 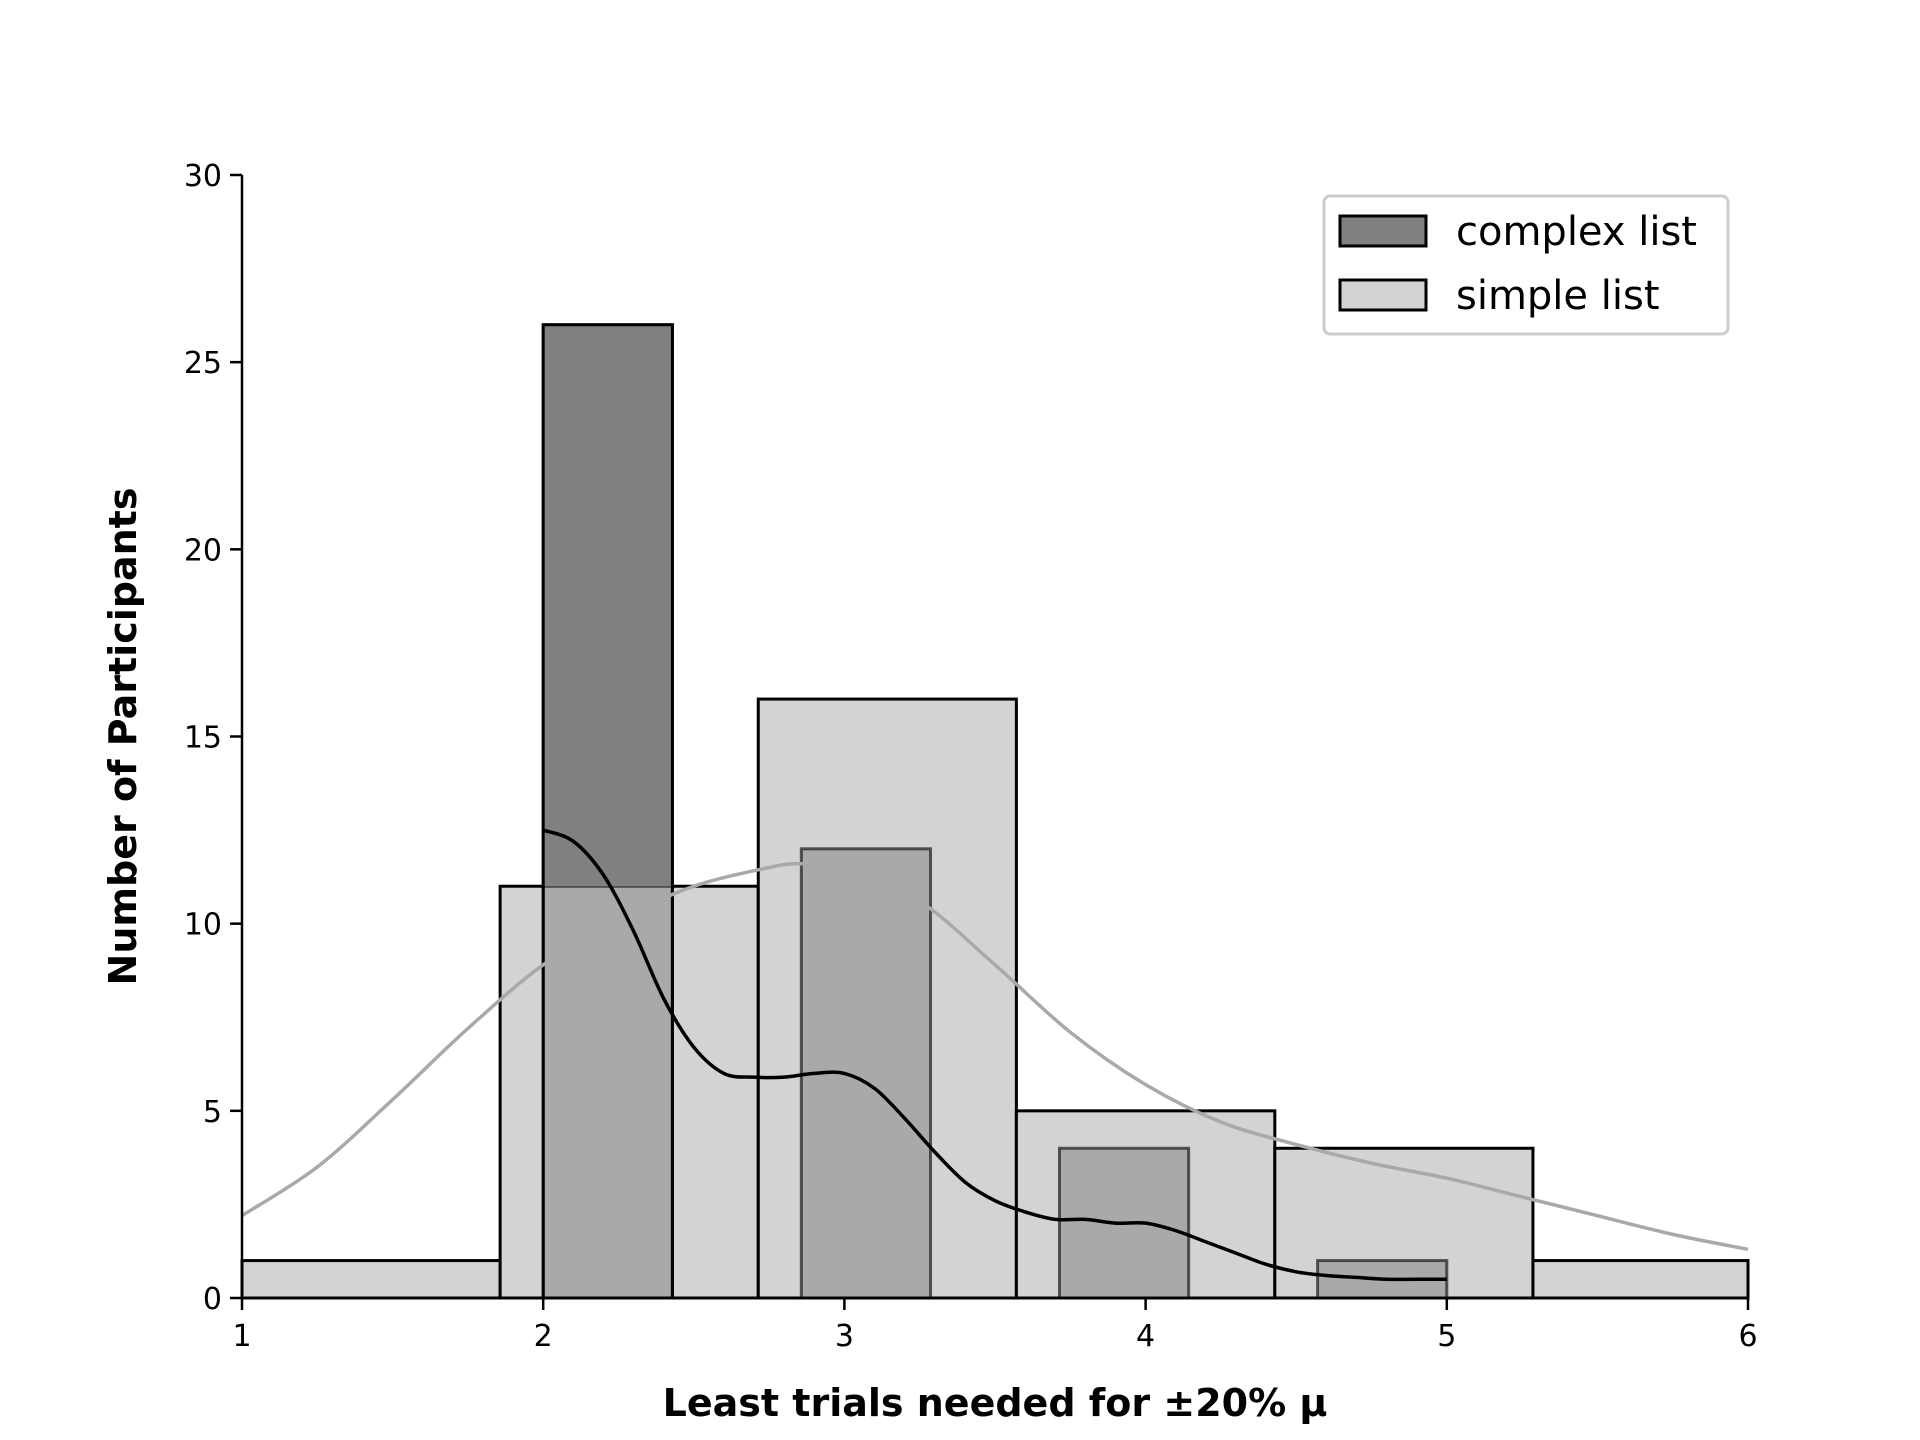 I want to click on y-tick-label-1: 5, so click(x=212, y=1112).